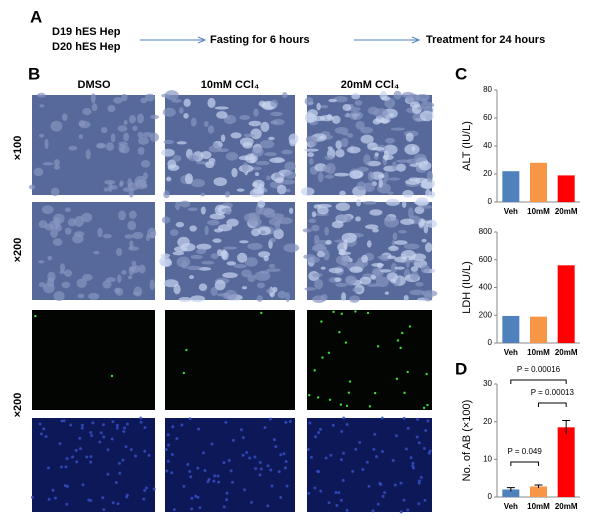 This screenshot has width=590, height=527. What do you see at coordinates (490, 496) in the screenshot?
I see `y-tick-label: 0` at bounding box center [490, 496].